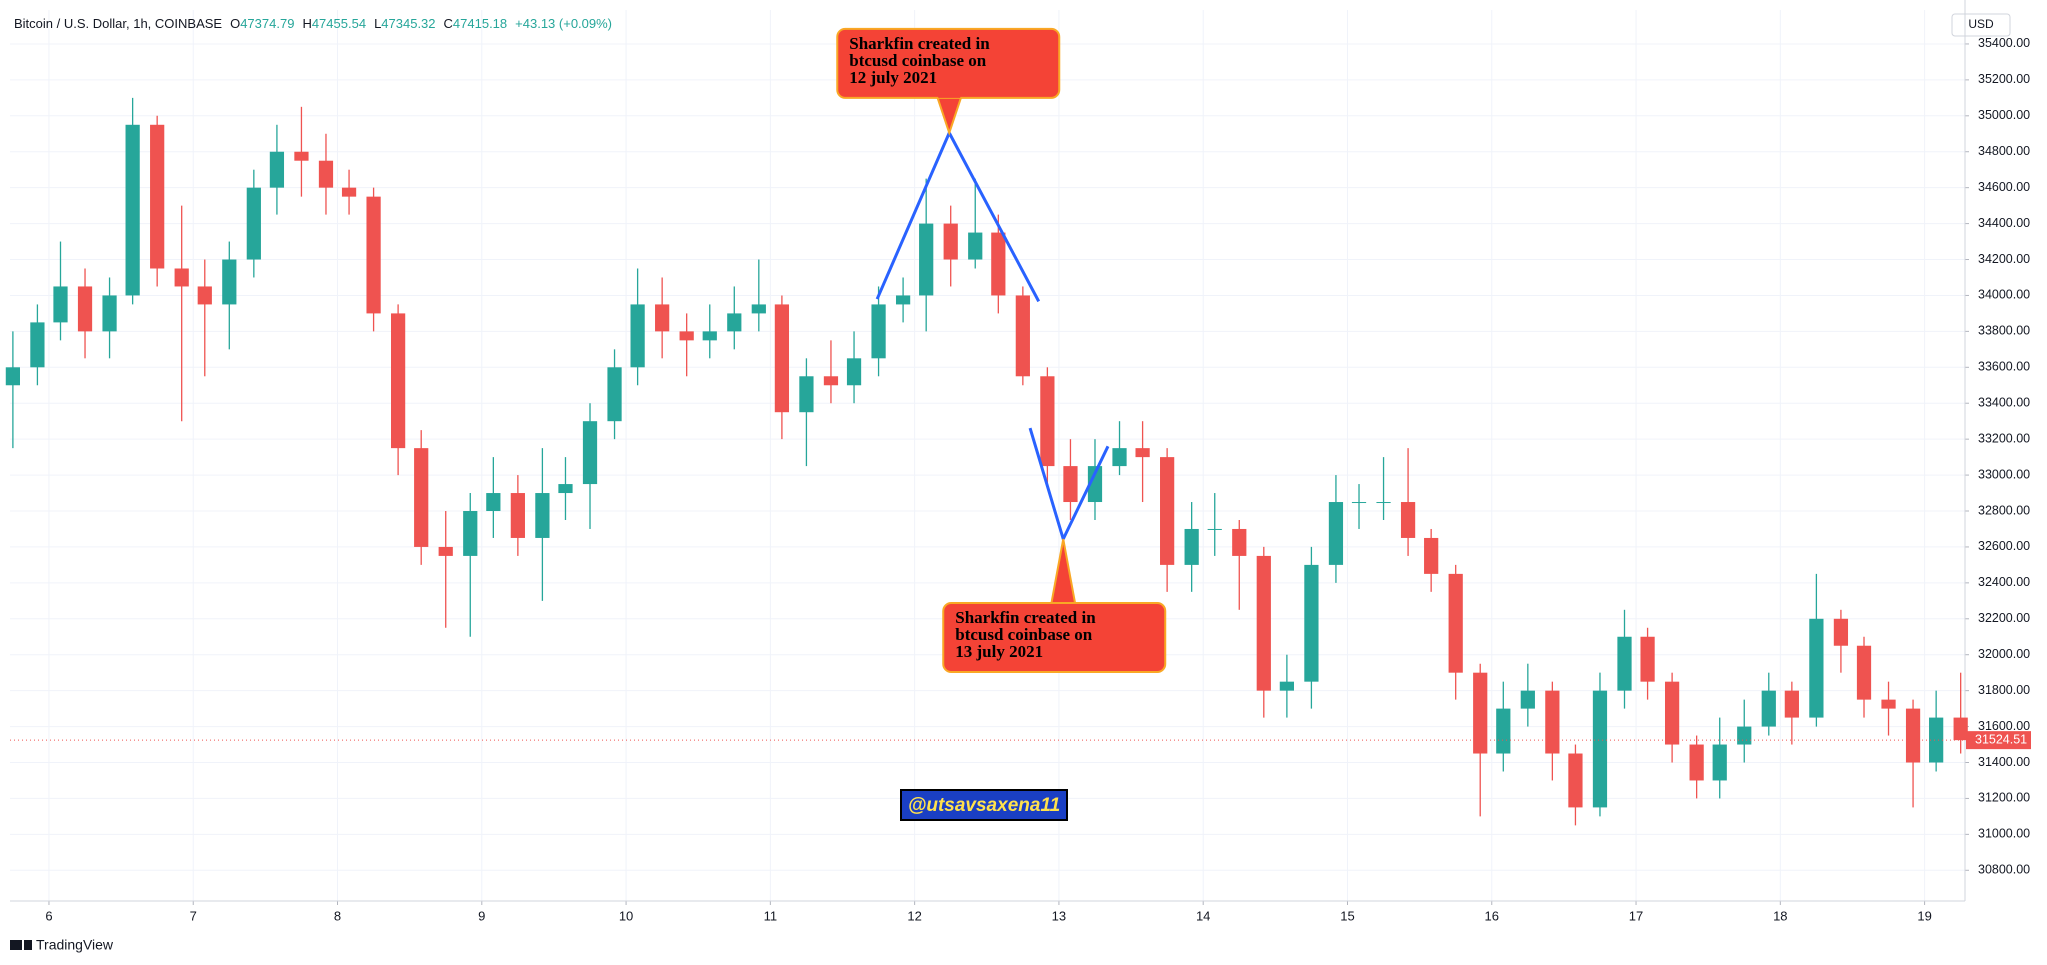 The image size is (2047, 965). I want to click on callout-text: Sharkfin created in, so click(919, 43).